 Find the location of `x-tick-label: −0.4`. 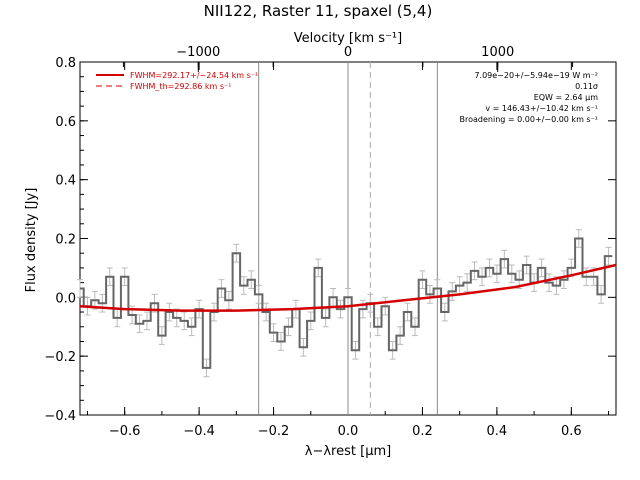

x-tick-label: −0.4 is located at coordinates (199, 431).